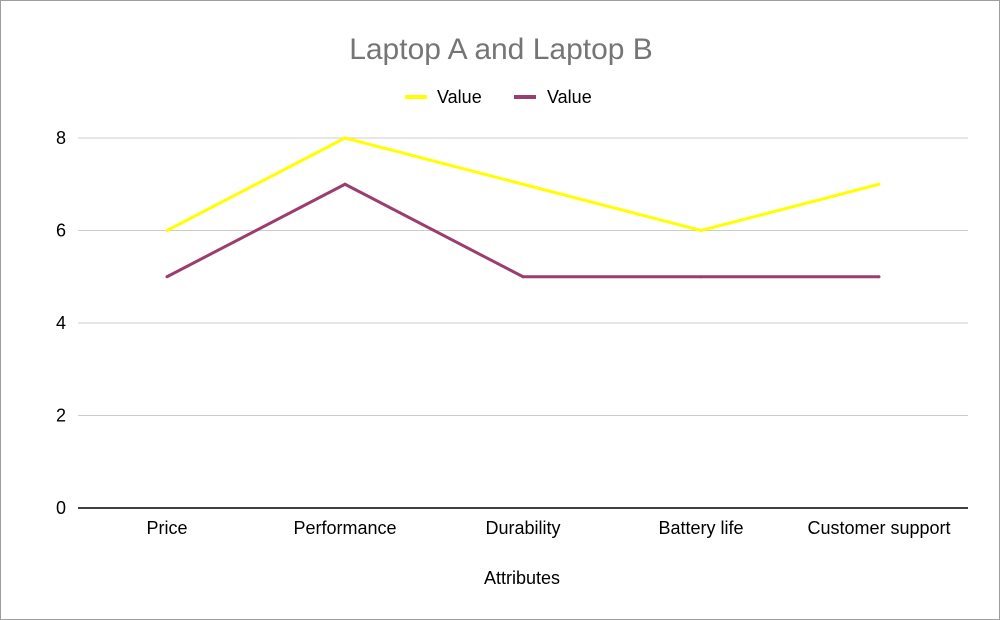 This screenshot has width=1000, height=620. I want to click on x-tick-label: Performance, so click(344, 528).